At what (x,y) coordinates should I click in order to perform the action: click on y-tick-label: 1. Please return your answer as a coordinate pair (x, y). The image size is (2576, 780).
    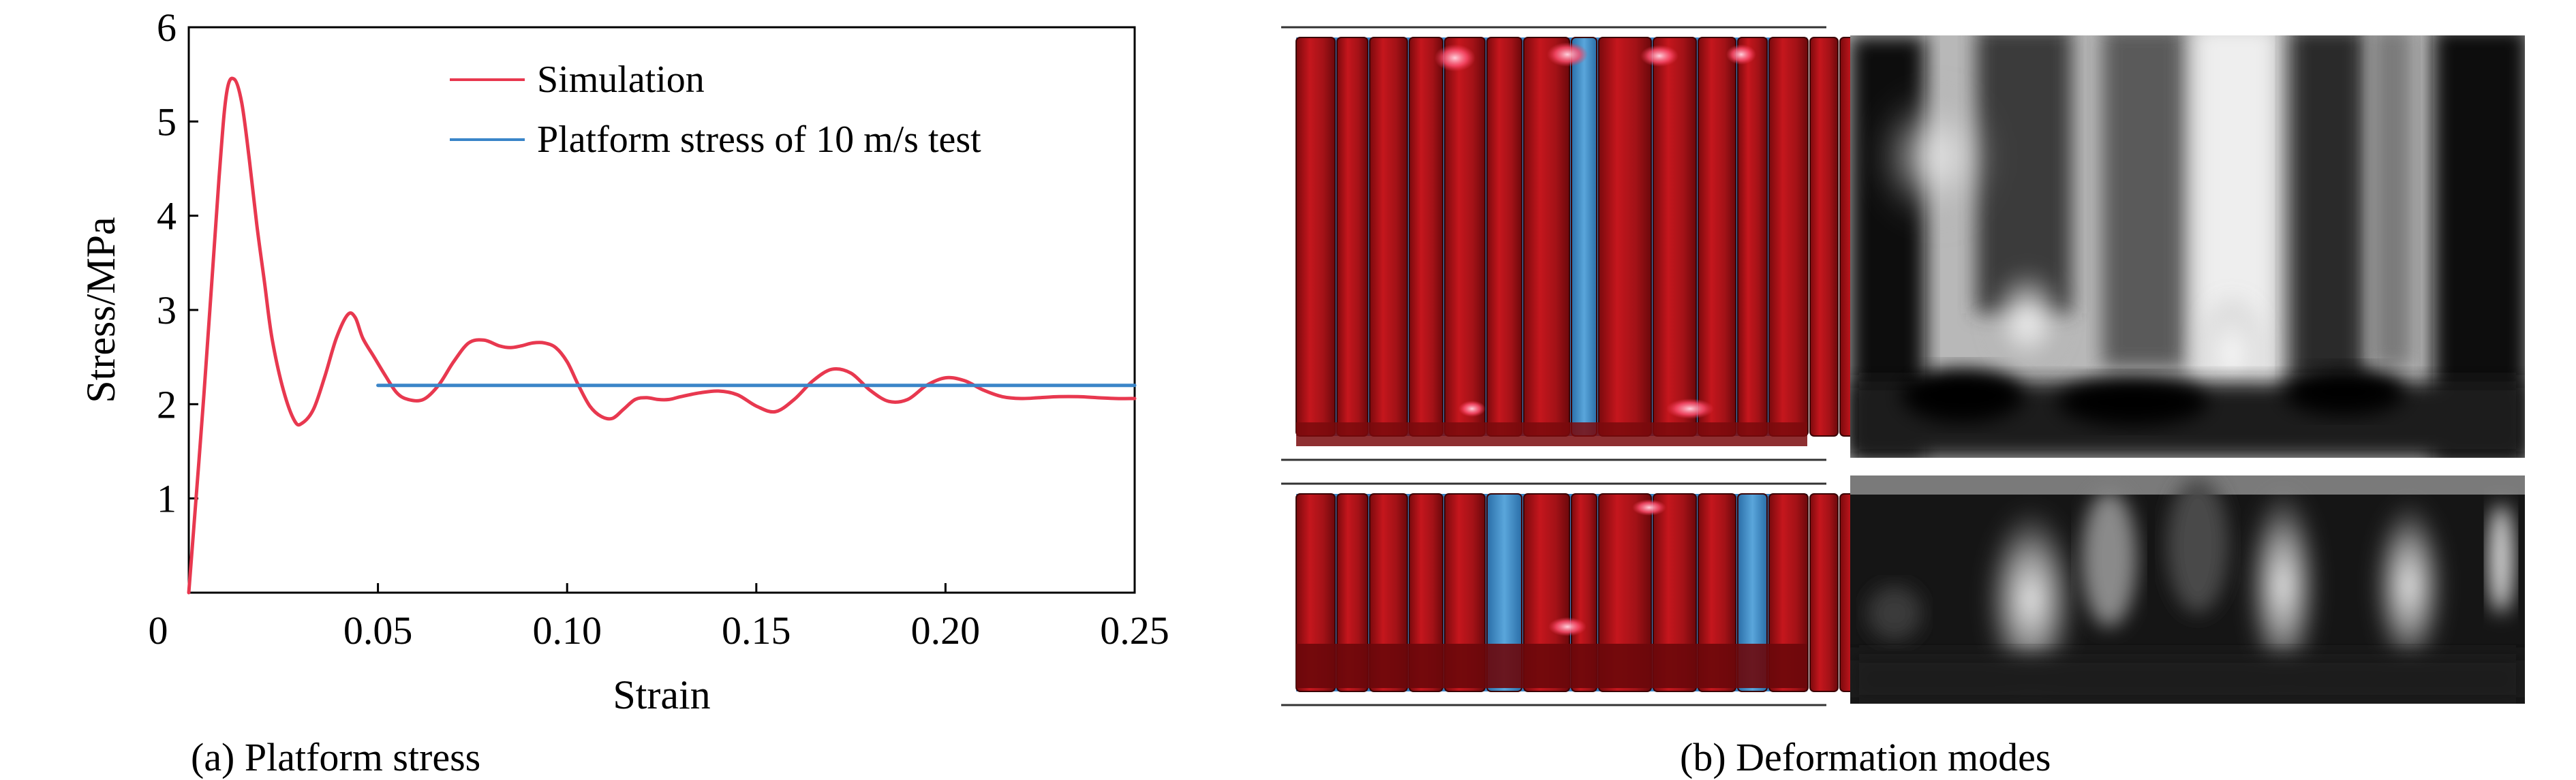
    Looking at the image, I should click on (167, 499).